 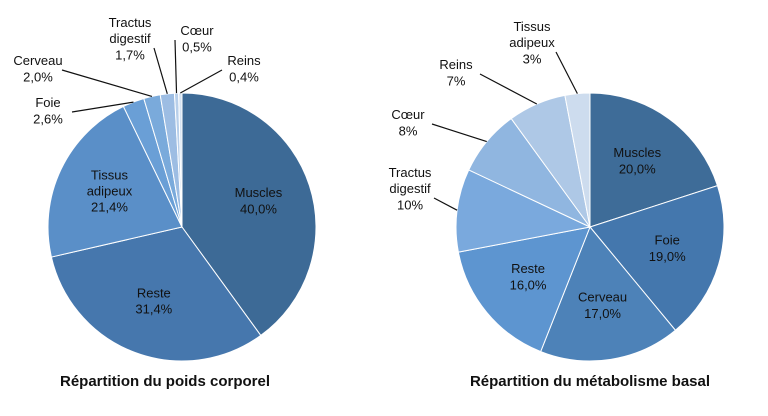 What do you see at coordinates (258, 209) in the screenshot?
I see `value-label: 40,0%` at bounding box center [258, 209].